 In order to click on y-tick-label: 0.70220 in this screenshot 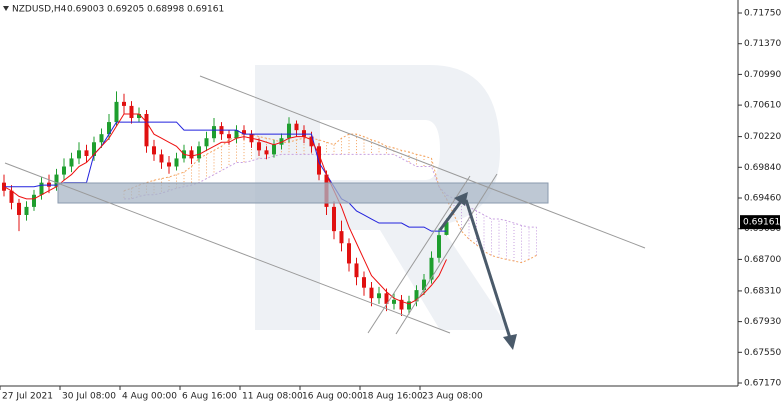, I will do `click(762, 137)`.